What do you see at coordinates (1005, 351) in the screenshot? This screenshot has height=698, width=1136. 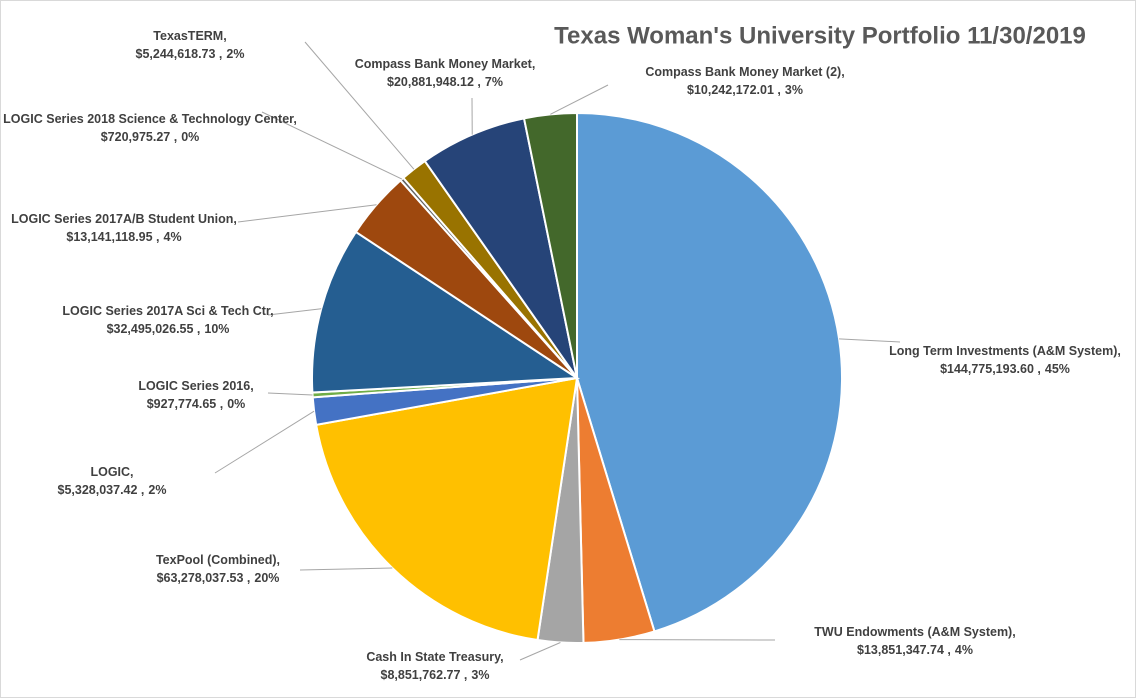 I see `label-category: Long Term Investments (A&M System),` at bounding box center [1005, 351].